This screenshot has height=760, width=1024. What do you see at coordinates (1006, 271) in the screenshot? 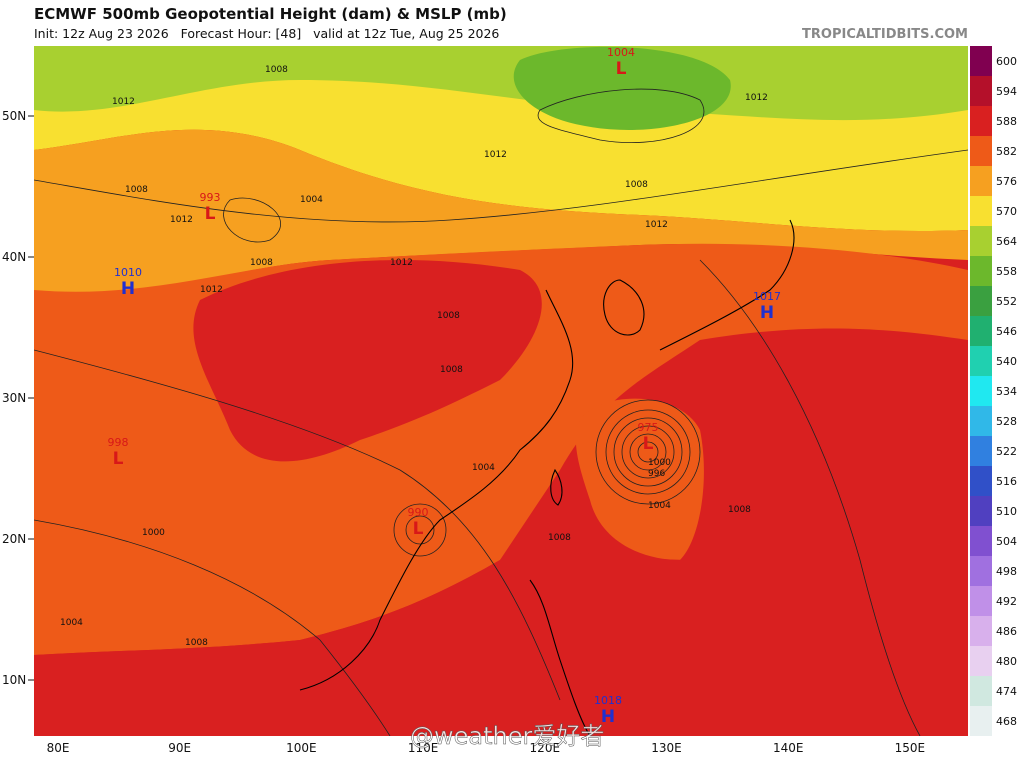
I see `colorbar-label: 558` at bounding box center [1006, 271].